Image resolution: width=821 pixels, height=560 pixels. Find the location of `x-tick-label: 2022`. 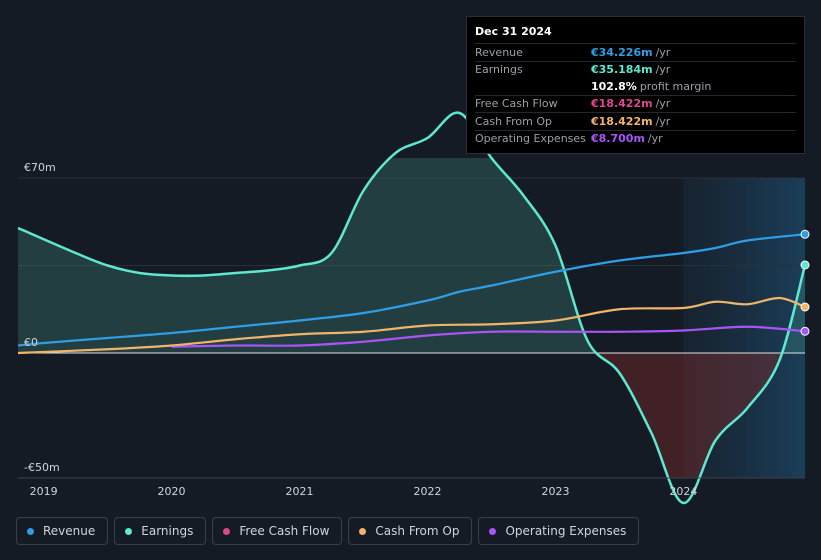

x-tick-label: 2022 is located at coordinates (427, 491).